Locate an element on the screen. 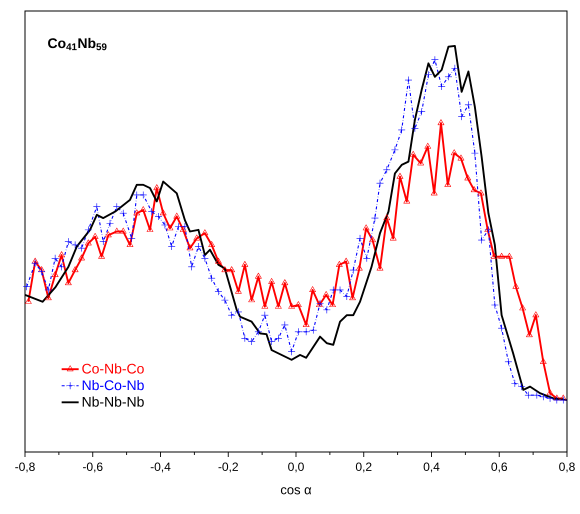 Image resolution: width=580 pixels, height=514 pixels. x-tick-label: 0,2 is located at coordinates (364, 467).